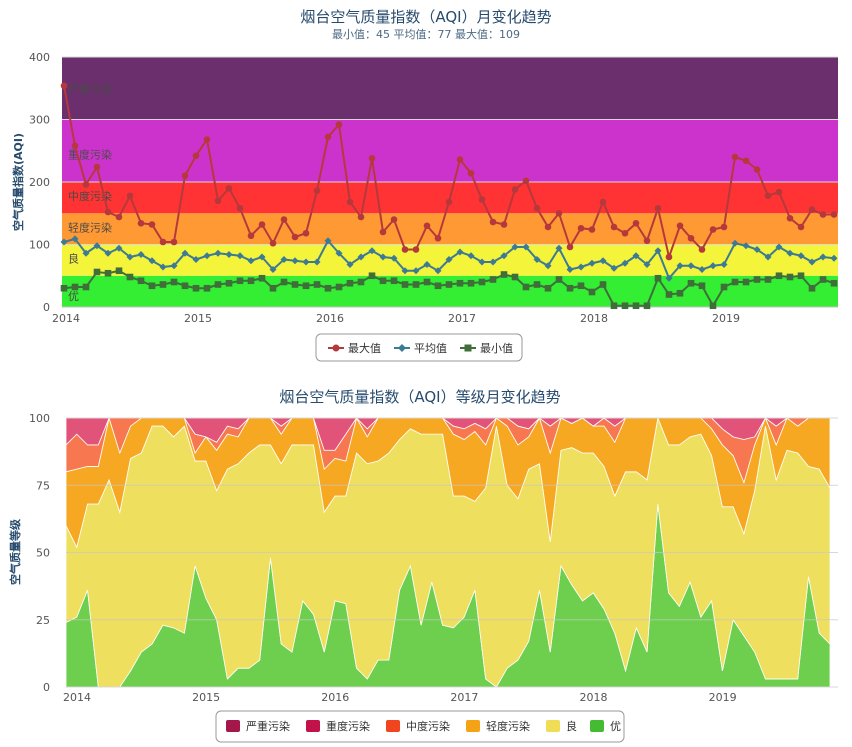 This screenshot has height=747, width=852. Describe the element at coordinates (39, 120) in the screenshot. I see `y-tick-3: 300` at that location.